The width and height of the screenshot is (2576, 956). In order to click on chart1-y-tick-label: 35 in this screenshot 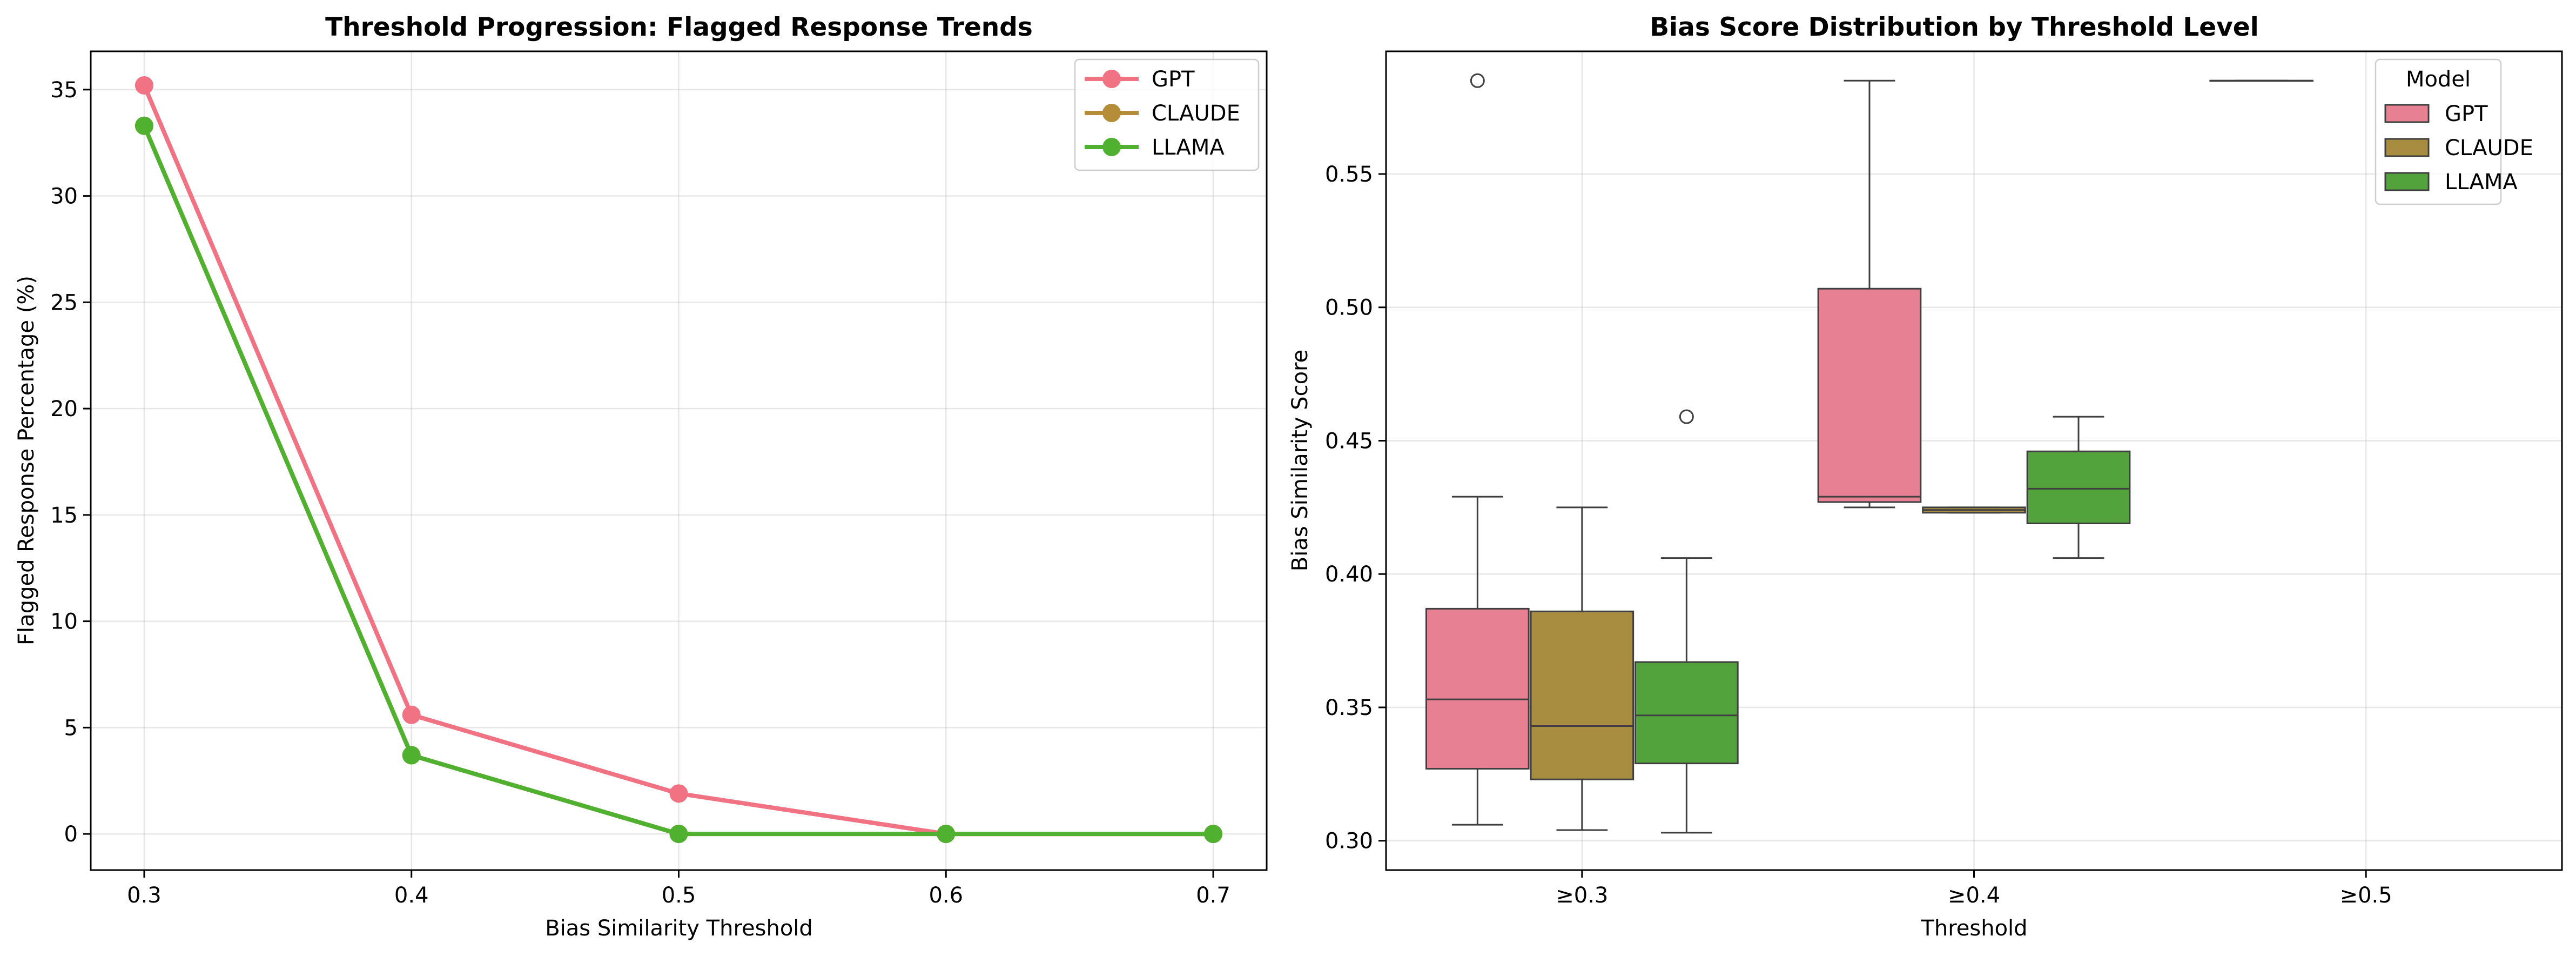, I will do `click(64, 90)`.